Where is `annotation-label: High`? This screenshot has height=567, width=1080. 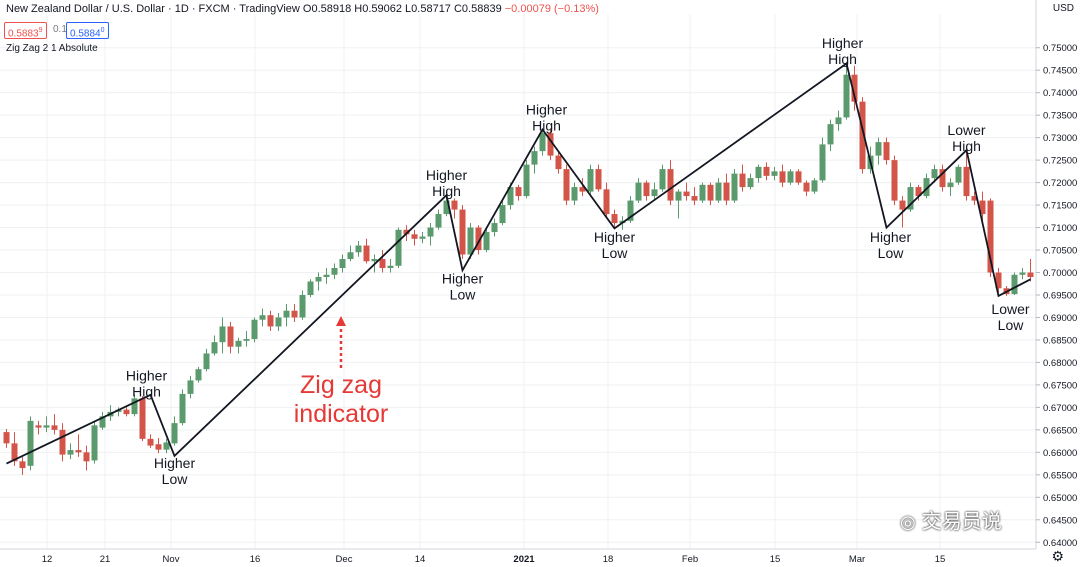
annotation-label: High is located at coordinates (546, 125).